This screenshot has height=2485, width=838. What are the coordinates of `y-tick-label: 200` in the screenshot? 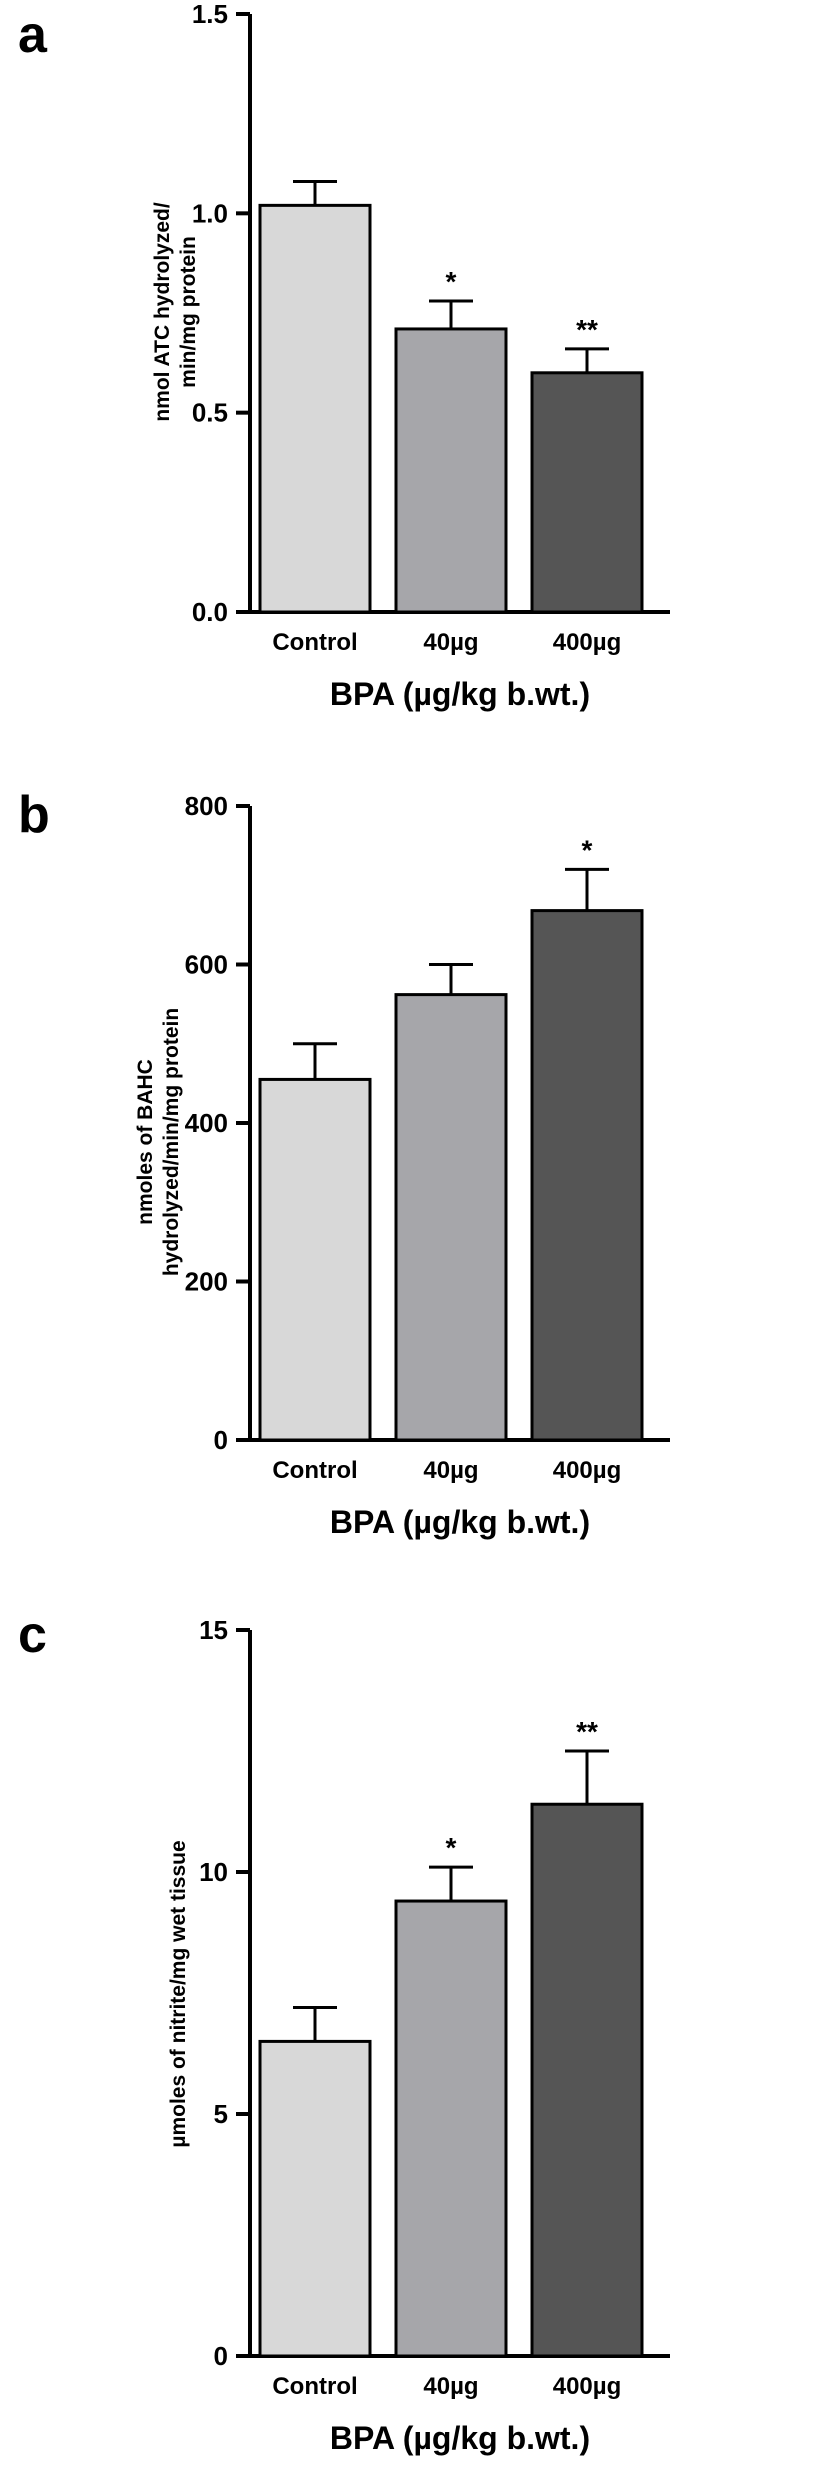 It's located at (206, 1282).